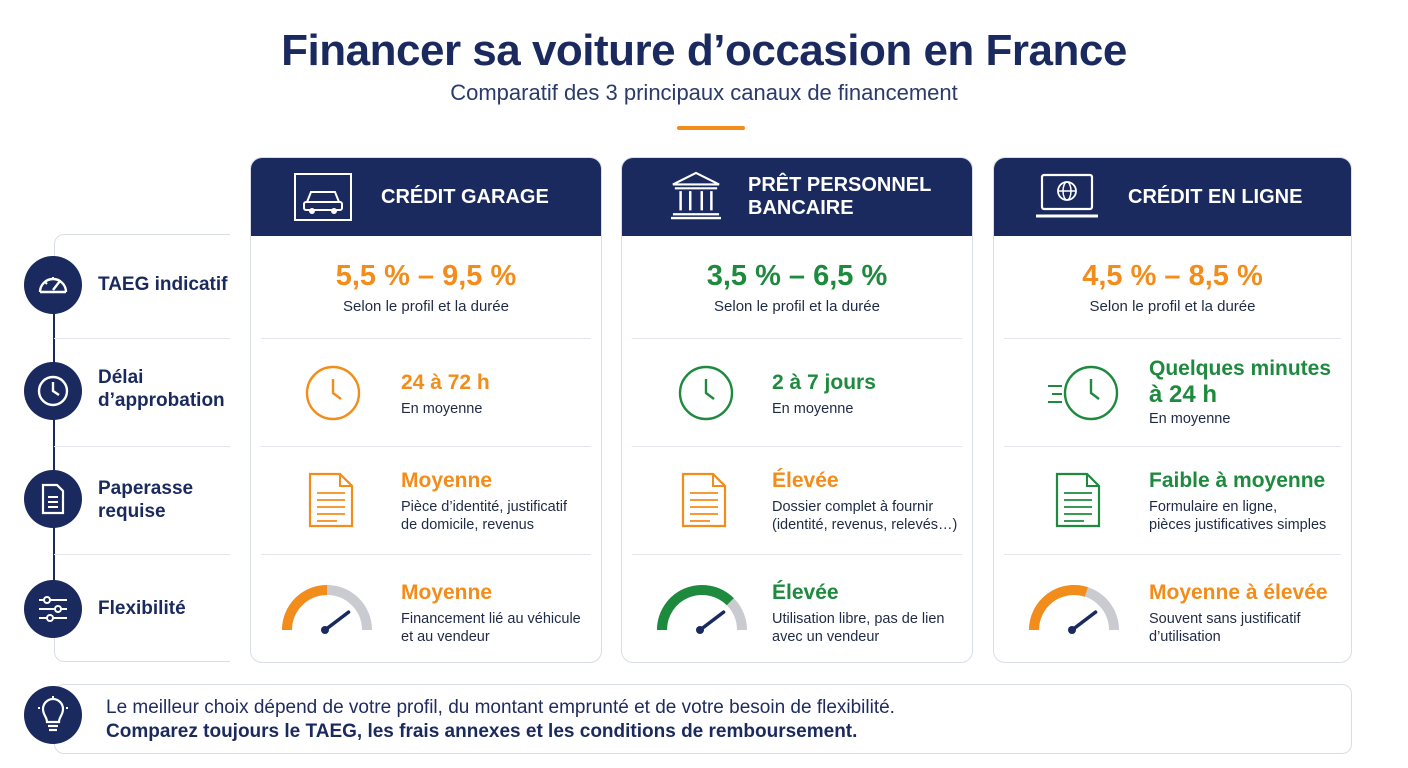  Describe the element at coordinates (53, 715) in the screenshot. I see `lightbulb-icon` at that location.